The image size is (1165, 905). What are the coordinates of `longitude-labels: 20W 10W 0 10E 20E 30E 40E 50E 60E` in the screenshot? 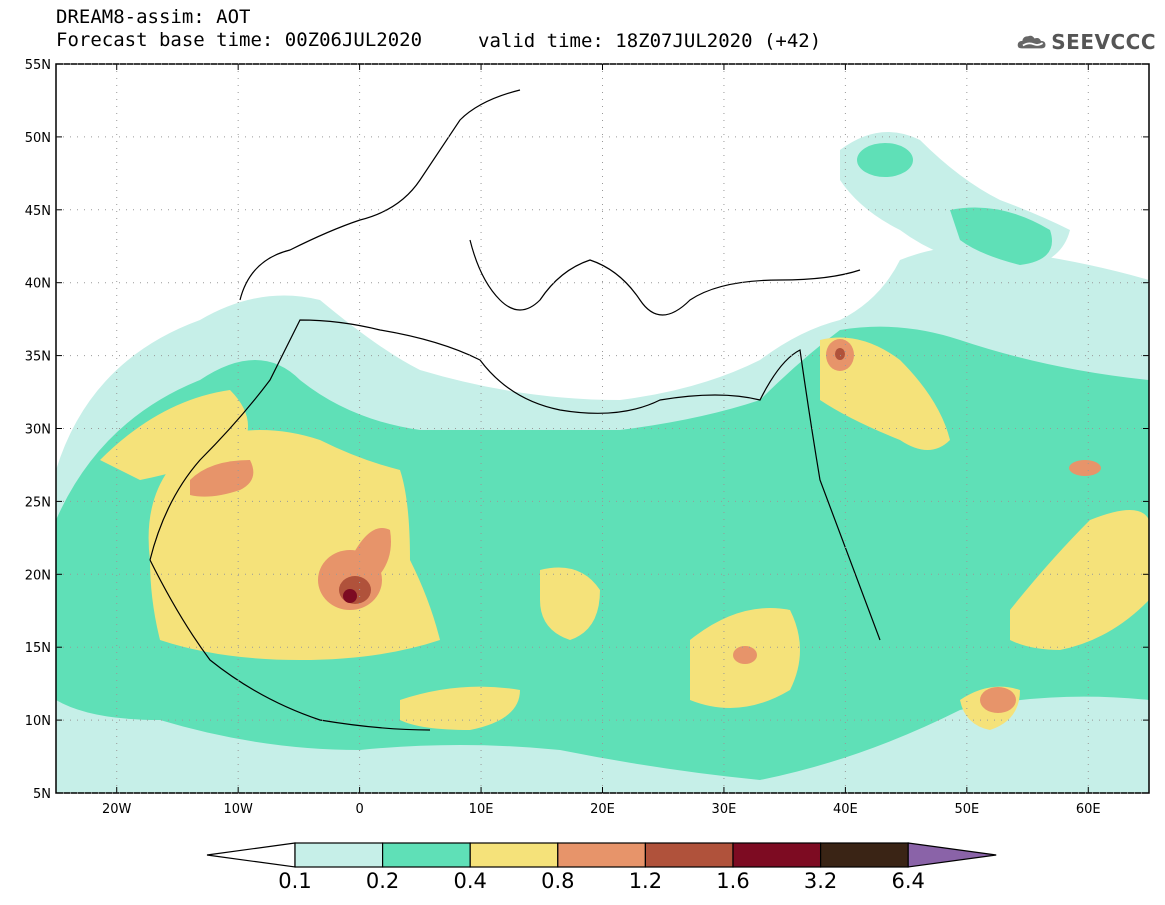 It's located at (601, 809).